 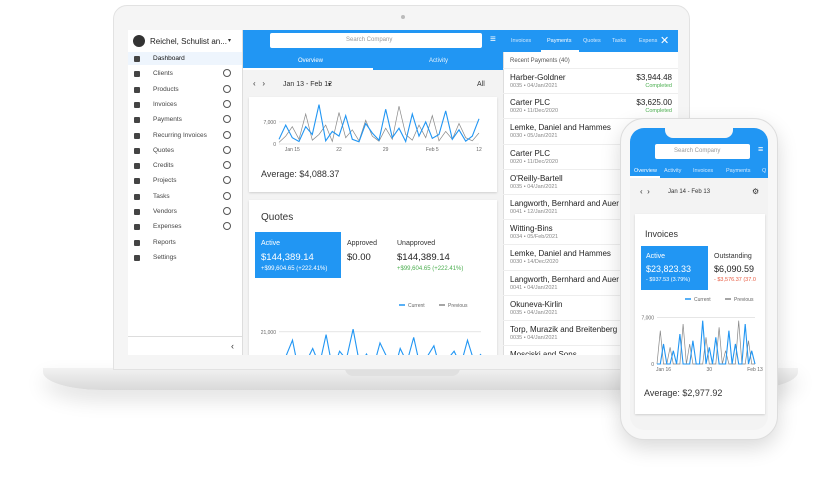 I want to click on menu-item: Quotes, so click(x=163, y=150).